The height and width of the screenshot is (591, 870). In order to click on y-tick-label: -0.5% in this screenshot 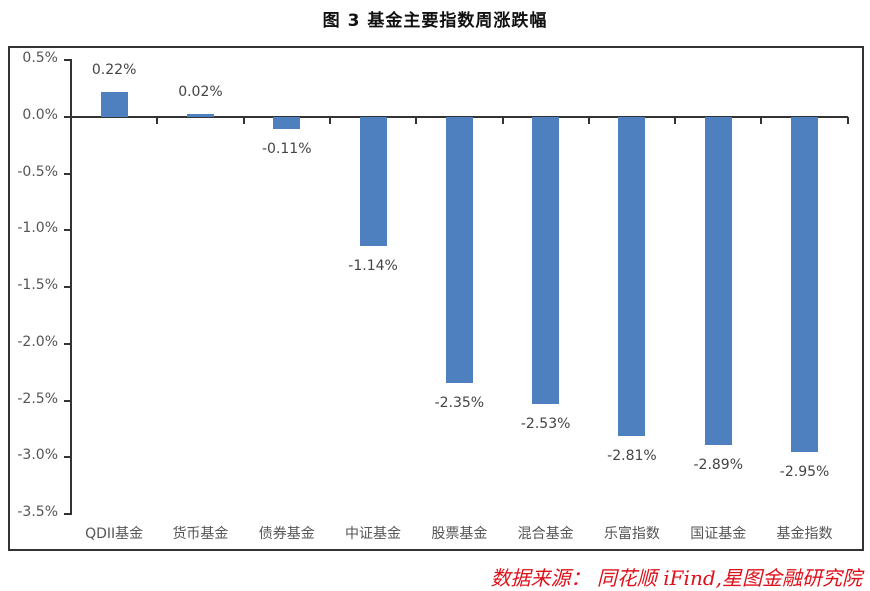, I will do `click(37, 171)`.